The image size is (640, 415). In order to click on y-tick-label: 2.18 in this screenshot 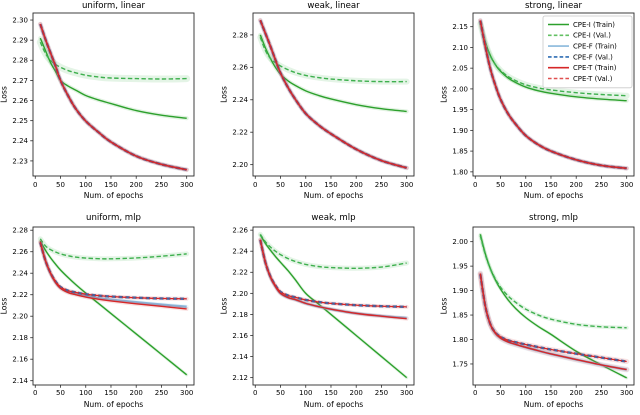, I will do `click(20, 338)`.